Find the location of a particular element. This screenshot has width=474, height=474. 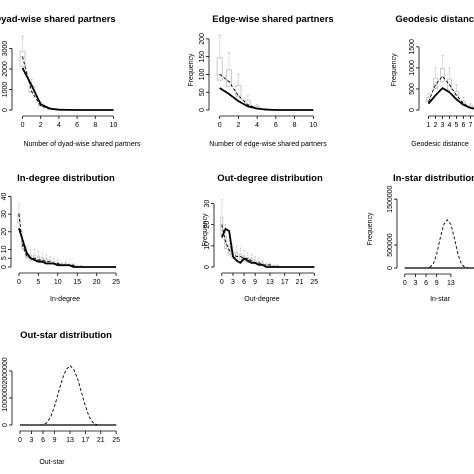

x-tick-label: 15 is located at coordinates (77, 282).